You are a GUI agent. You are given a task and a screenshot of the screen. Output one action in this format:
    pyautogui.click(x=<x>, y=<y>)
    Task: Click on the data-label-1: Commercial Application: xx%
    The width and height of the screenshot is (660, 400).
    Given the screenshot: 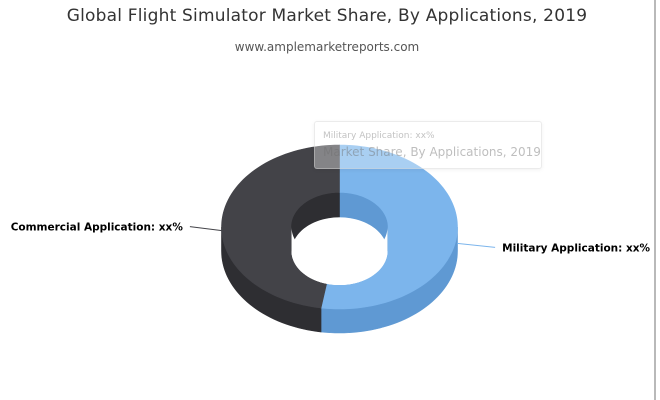 What is the action you would take?
    pyautogui.click(x=97, y=228)
    